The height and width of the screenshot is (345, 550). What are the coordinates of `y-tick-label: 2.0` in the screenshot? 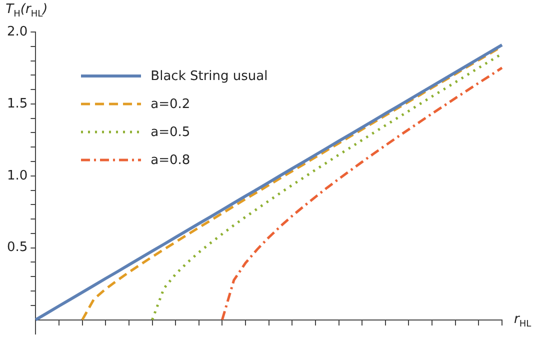 It's located at (17, 32).